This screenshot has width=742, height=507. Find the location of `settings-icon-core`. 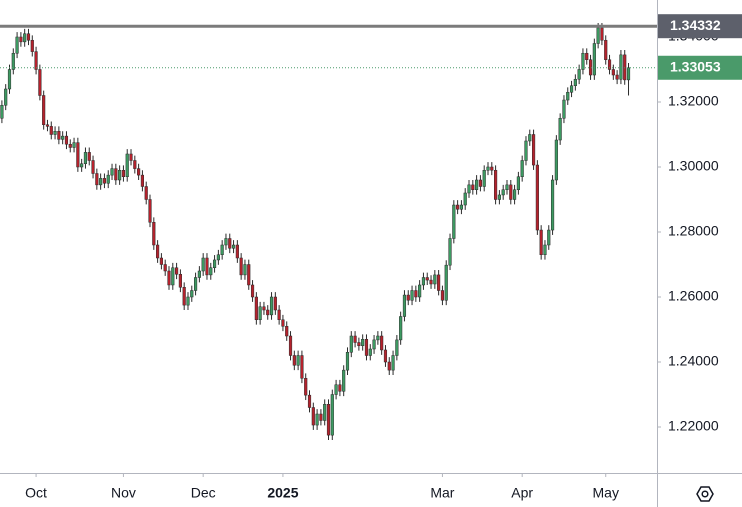

settings-icon-core is located at coordinates (705, 494).